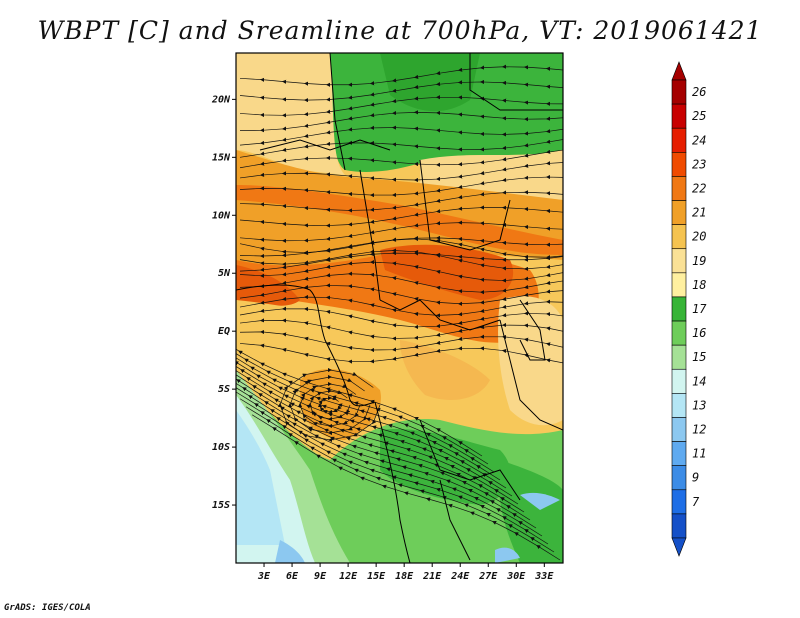 The height and width of the screenshot is (618, 800). What do you see at coordinates (699, 285) in the screenshot?
I see `colorbar-label: 18` at bounding box center [699, 285].